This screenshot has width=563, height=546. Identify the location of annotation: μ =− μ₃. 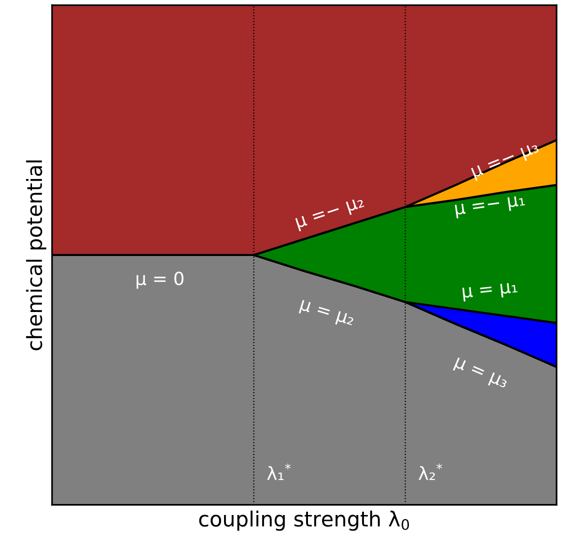
(506, 161).